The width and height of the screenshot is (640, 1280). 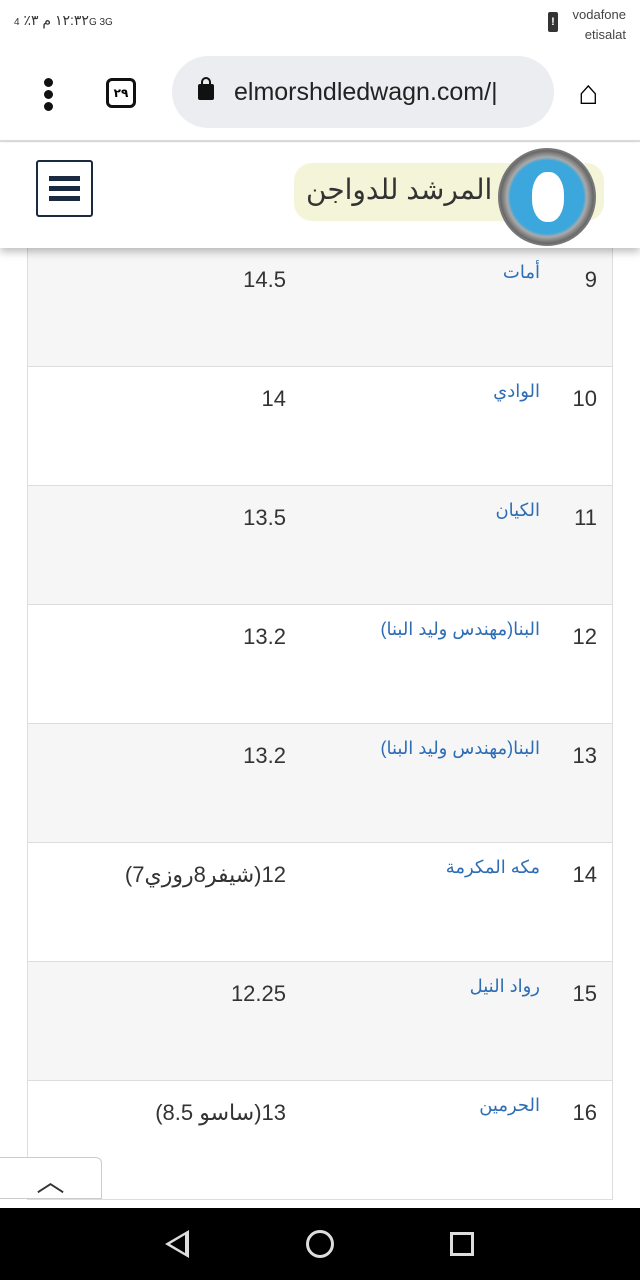 I want to click on company-name-link: الوادي, so click(x=516, y=391).